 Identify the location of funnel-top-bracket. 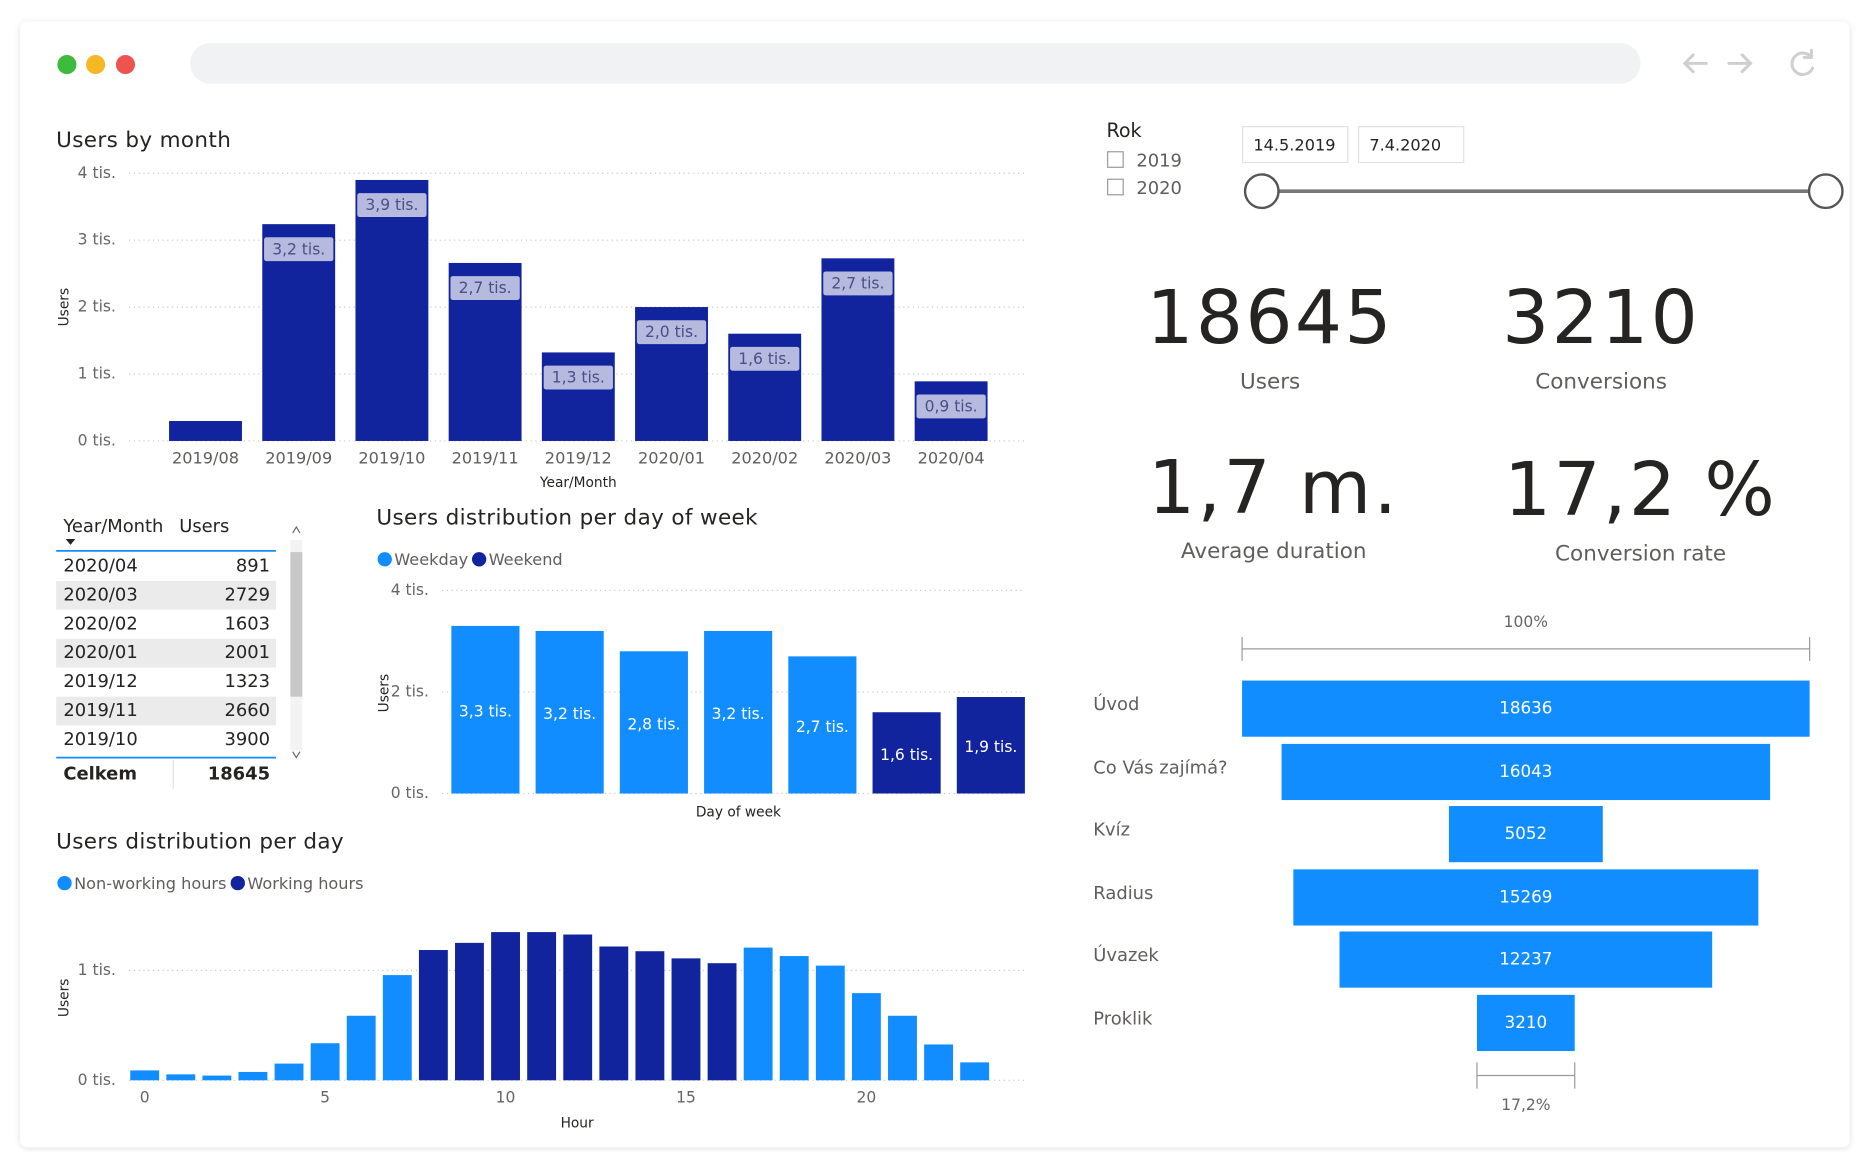
(1526, 648).